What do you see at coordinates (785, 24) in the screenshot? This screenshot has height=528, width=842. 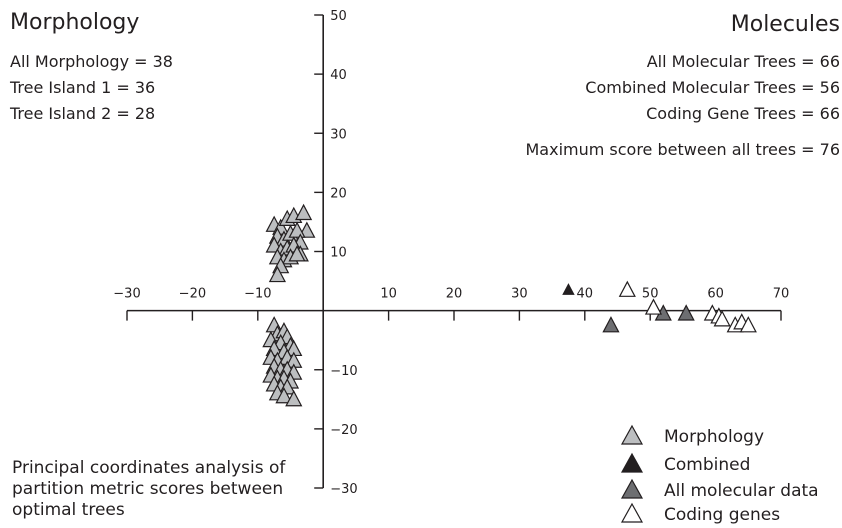 I see `molecules-heading: Molecules` at bounding box center [785, 24].